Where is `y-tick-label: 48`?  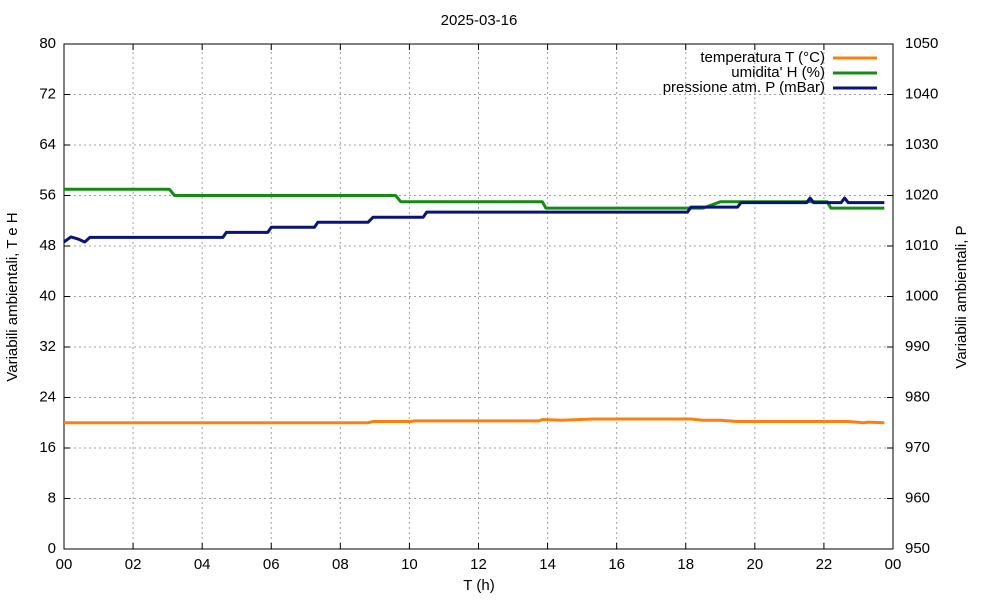
y-tick-label: 48 is located at coordinates (47, 245).